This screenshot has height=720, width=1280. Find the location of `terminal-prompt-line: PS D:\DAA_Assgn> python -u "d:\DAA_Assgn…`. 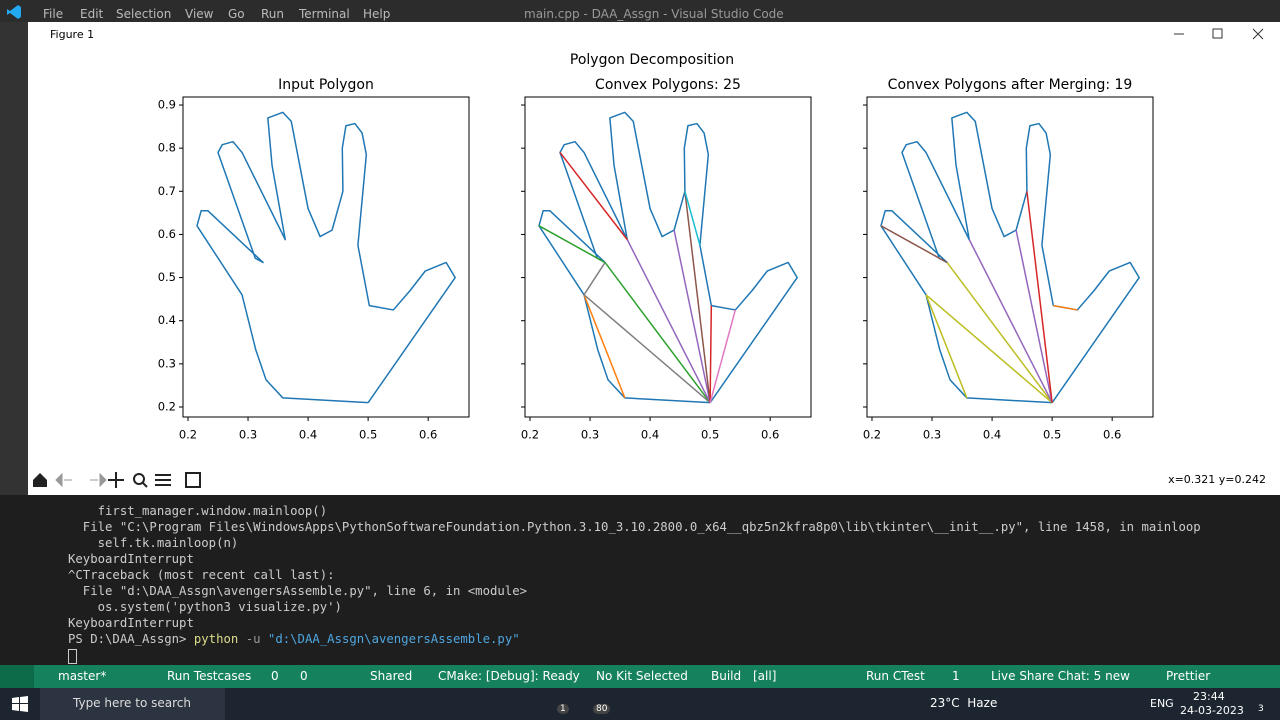

terminal-prompt-line: PS D:\DAA_Assgn> python -u "d:\DAA_Assgn… is located at coordinates (294, 639).